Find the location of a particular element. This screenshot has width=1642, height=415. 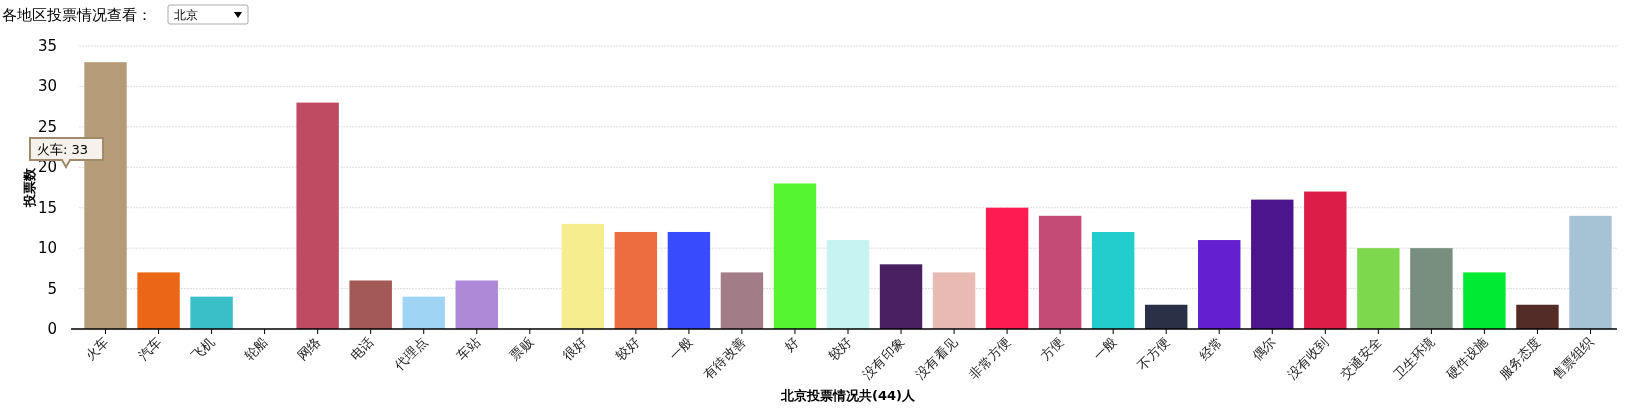

x-tick-label: 偶尔 is located at coordinates (1264, 349).